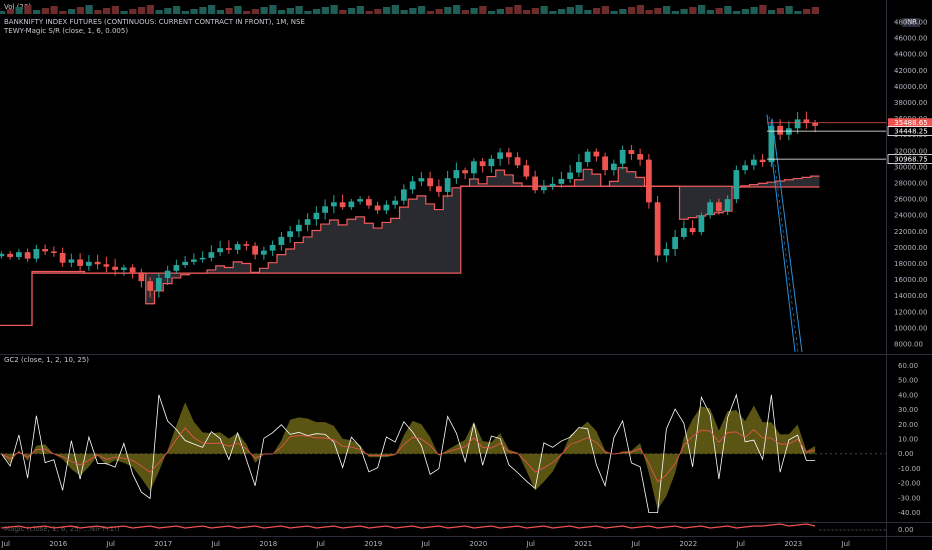  I want to click on osc-tick-label: 50.00, so click(908, 381).